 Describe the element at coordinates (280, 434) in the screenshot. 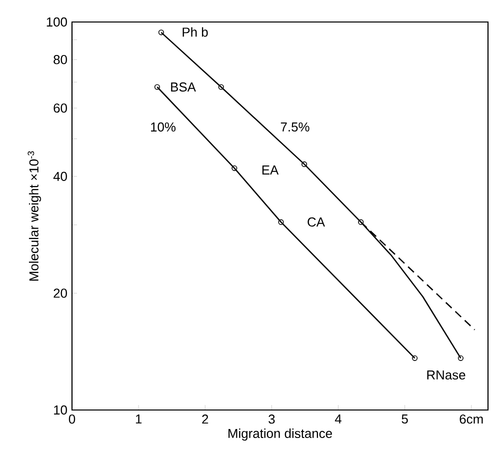

I see `x-axis-title: Migration distance` at that location.